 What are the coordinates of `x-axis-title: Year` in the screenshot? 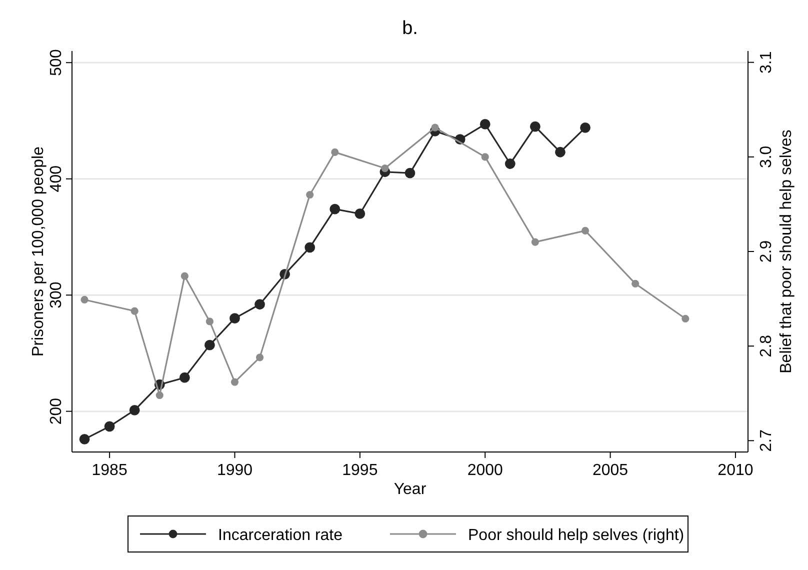 It's located at (410, 489).